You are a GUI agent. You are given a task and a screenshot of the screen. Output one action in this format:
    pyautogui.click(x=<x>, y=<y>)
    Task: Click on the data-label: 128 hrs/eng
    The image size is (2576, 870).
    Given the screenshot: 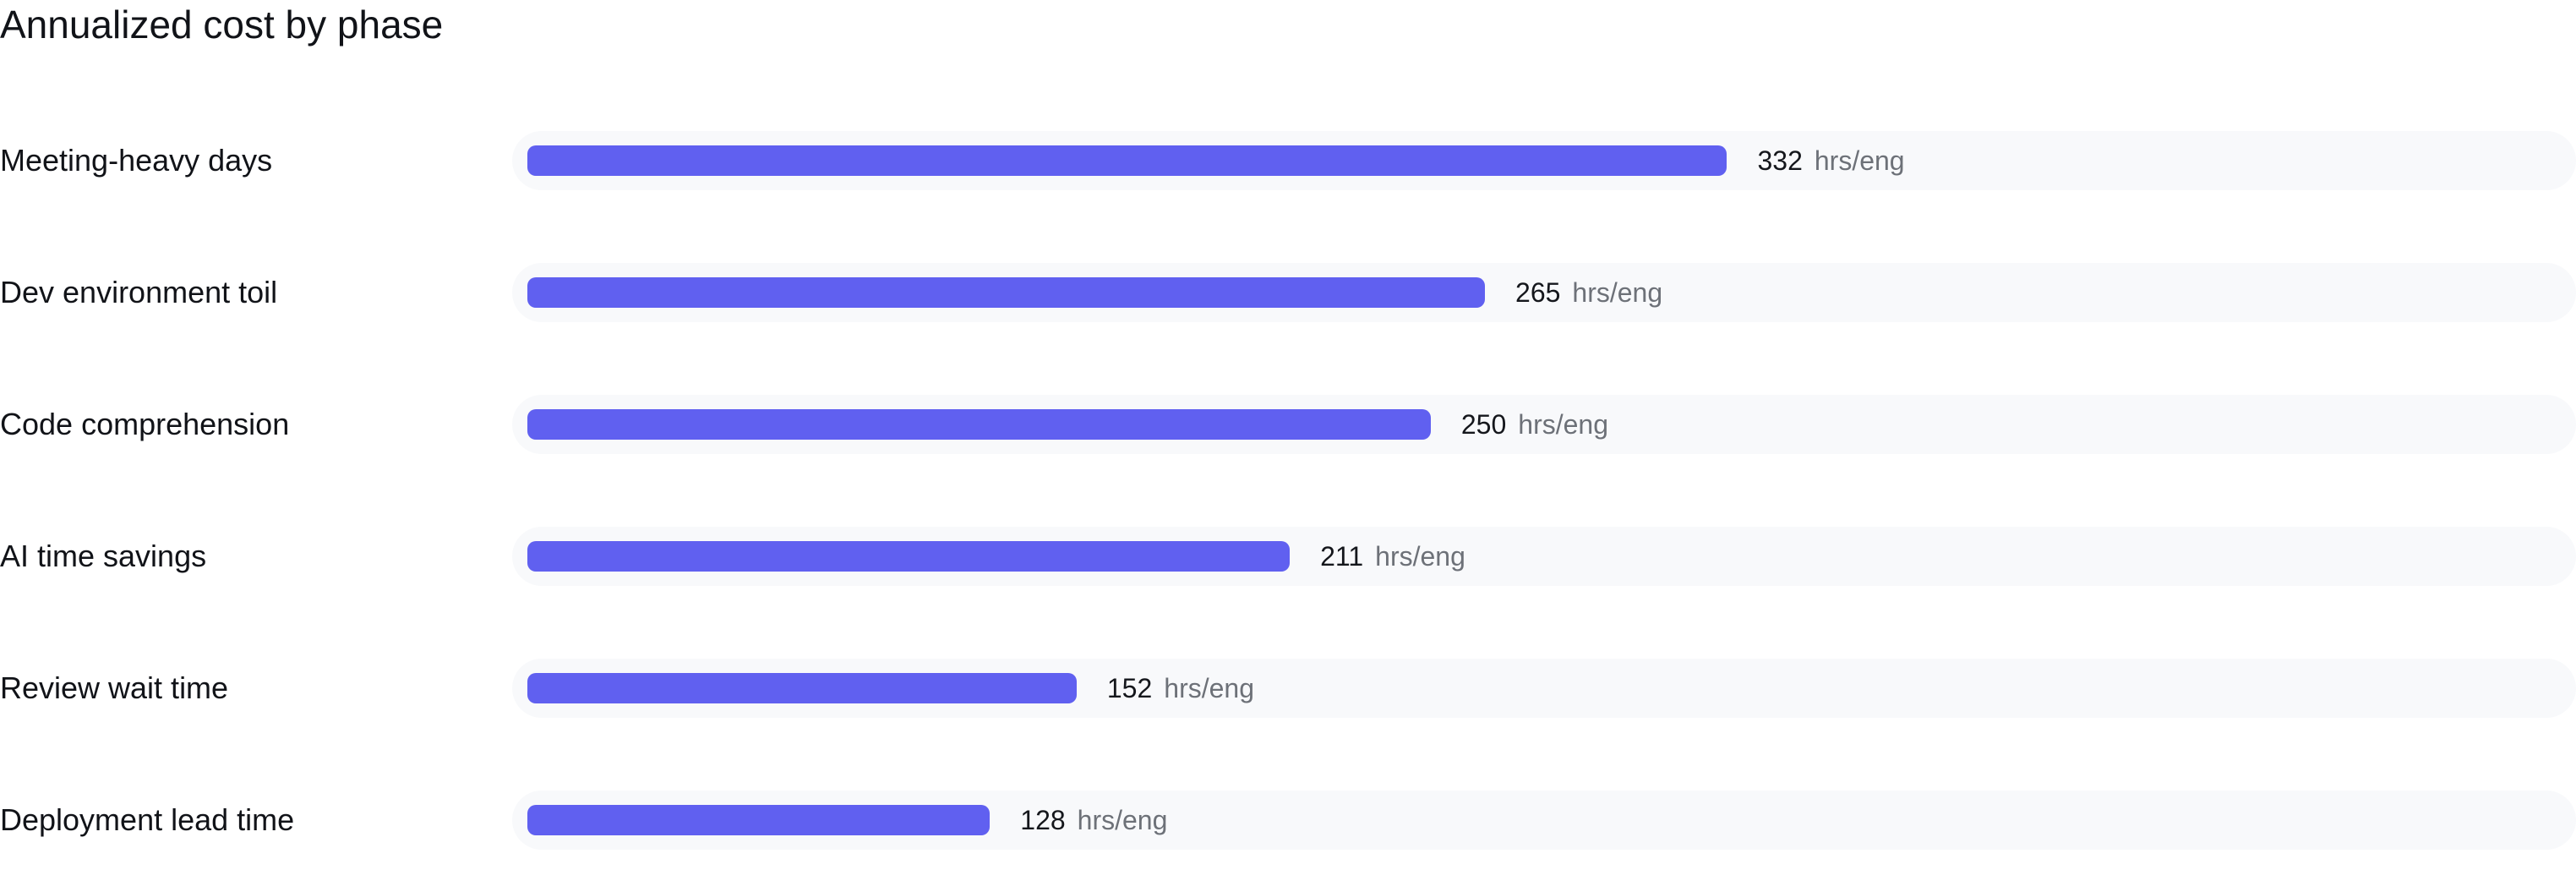 What is the action you would take?
    pyautogui.click(x=1093, y=820)
    